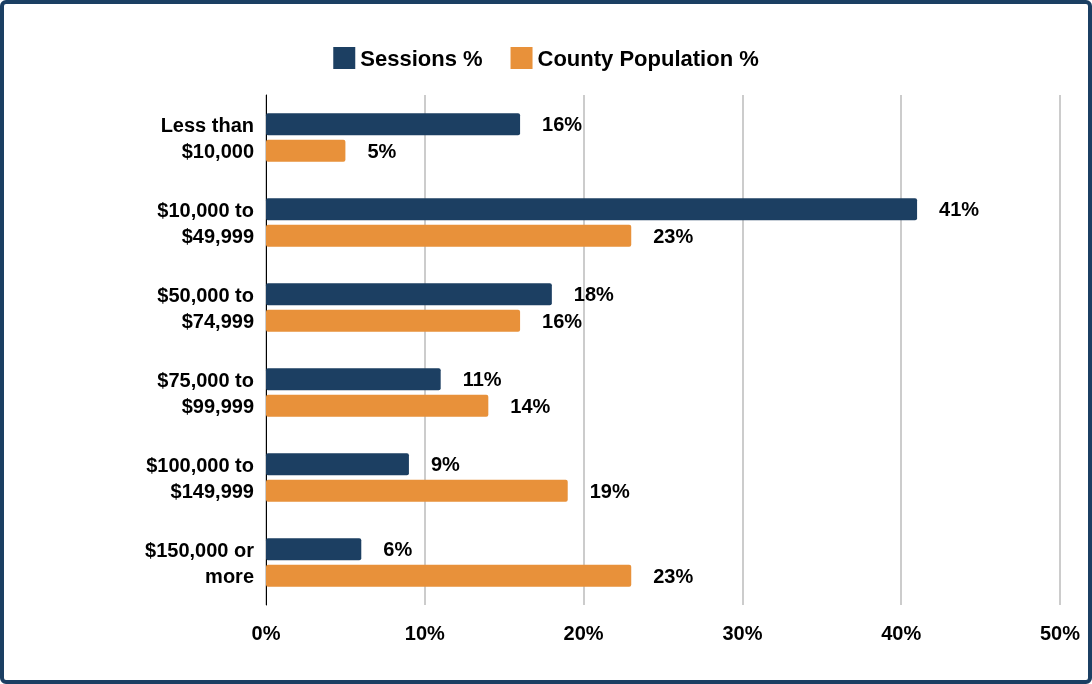  What do you see at coordinates (648, 58) in the screenshot?
I see `legend-label: County Population %` at bounding box center [648, 58].